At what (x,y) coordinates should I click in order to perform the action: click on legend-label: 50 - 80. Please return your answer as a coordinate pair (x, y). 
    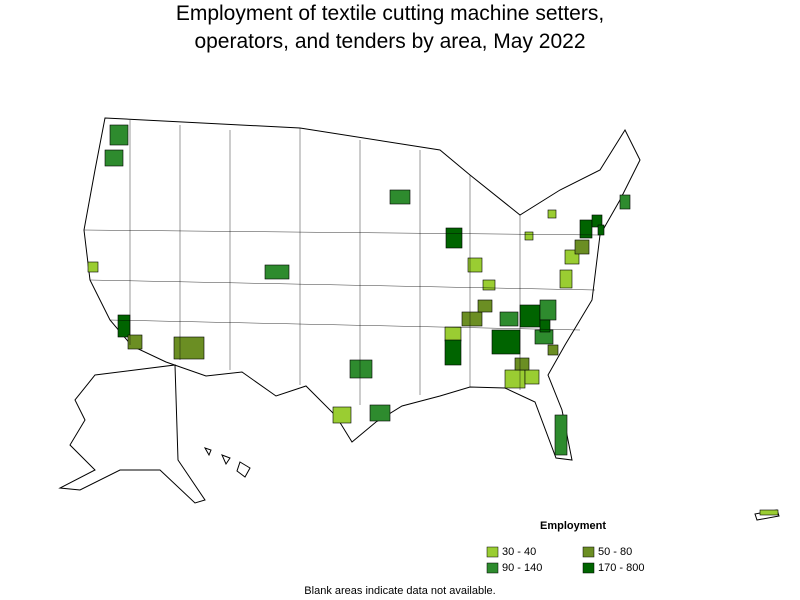
    Looking at the image, I should click on (615, 552).